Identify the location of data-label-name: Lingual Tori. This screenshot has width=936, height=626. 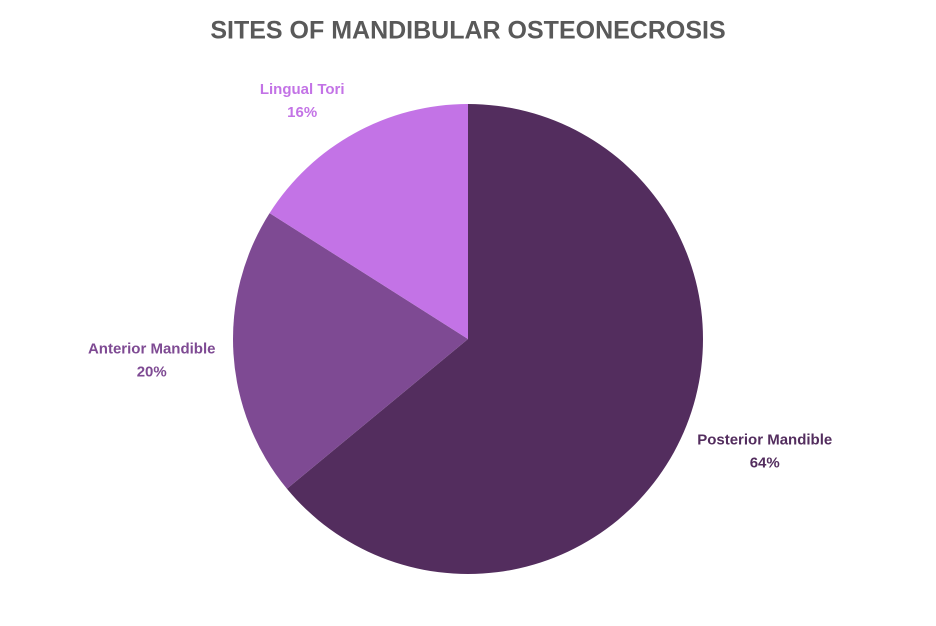
(302, 89).